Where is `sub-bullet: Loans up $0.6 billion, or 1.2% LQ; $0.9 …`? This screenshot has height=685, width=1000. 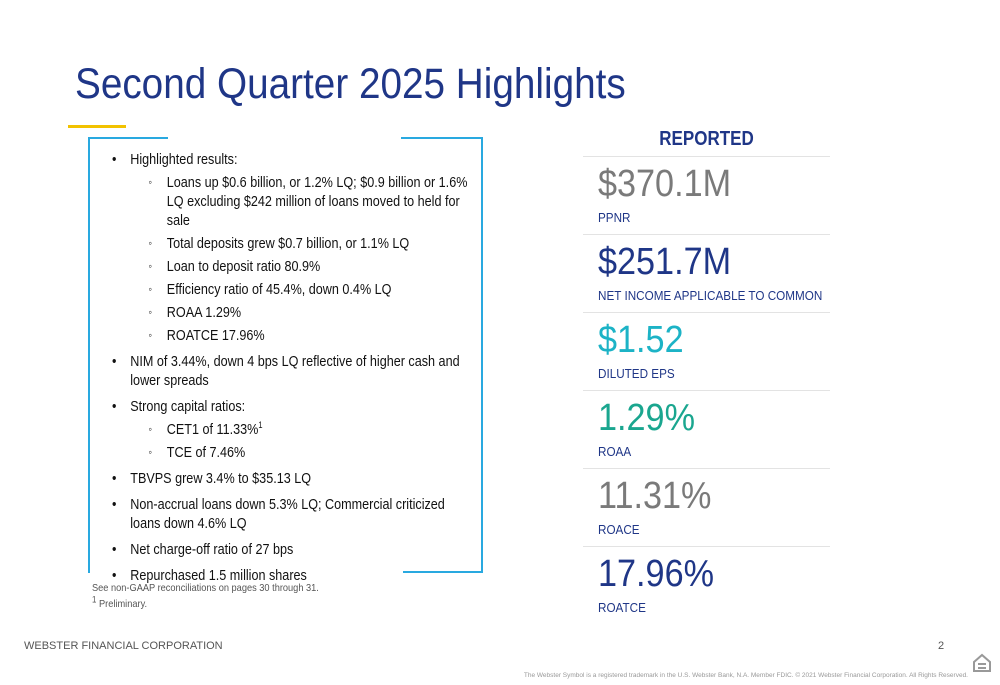
sub-bullet: Loans up $0.6 billion, or 1.2% LQ; $0.9 … is located at coordinates (303, 201).